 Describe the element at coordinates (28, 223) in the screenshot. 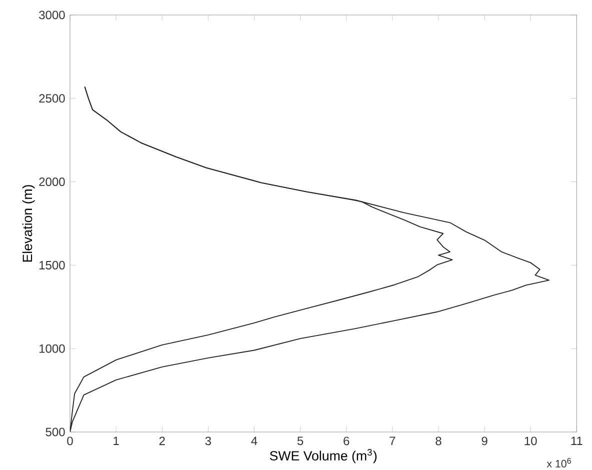

I see `y-axis-title: Elevation (m)` at that location.